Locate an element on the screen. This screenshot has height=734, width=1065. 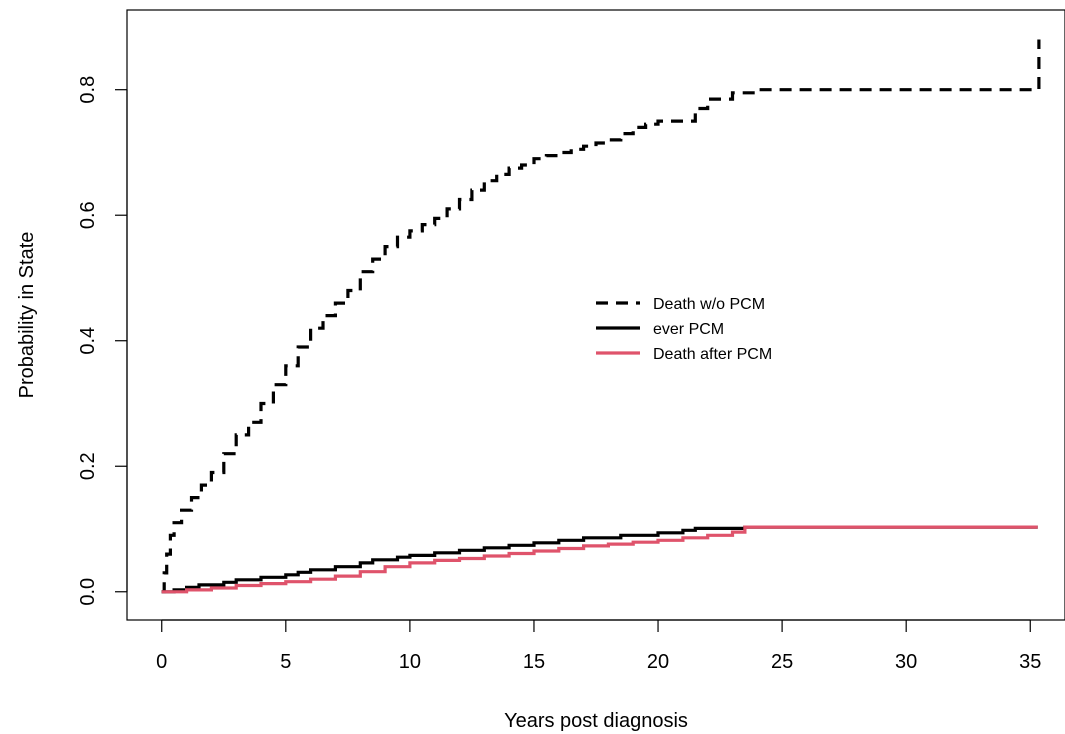
legend-label: ever PCM is located at coordinates (688, 329).